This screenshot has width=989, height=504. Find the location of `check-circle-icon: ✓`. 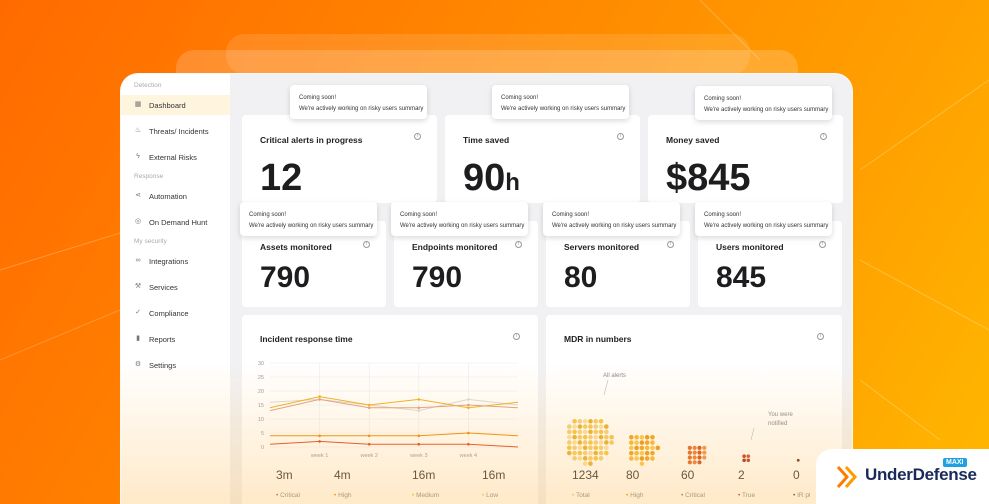

check-circle-icon: ✓ is located at coordinates (138, 312).